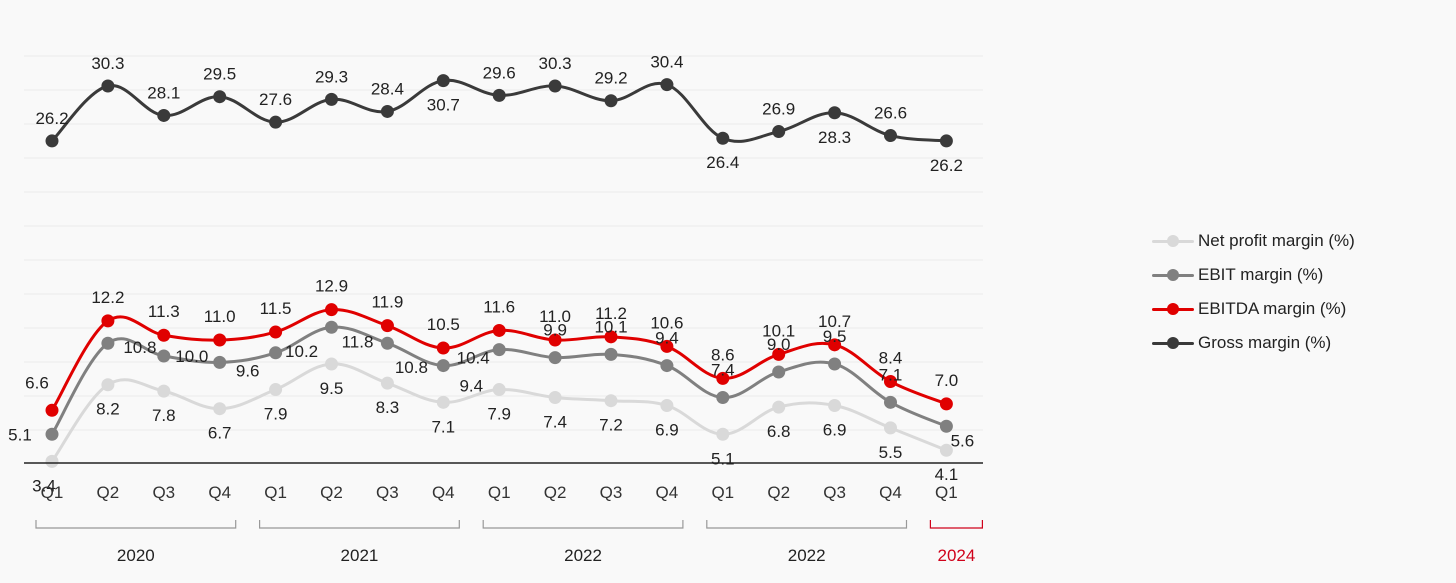 The width and height of the screenshot is (1456, 583). Describe the element at coordinates (301, 351) in the screenshot. I see `data-label-ebit: 10.2` at that location.